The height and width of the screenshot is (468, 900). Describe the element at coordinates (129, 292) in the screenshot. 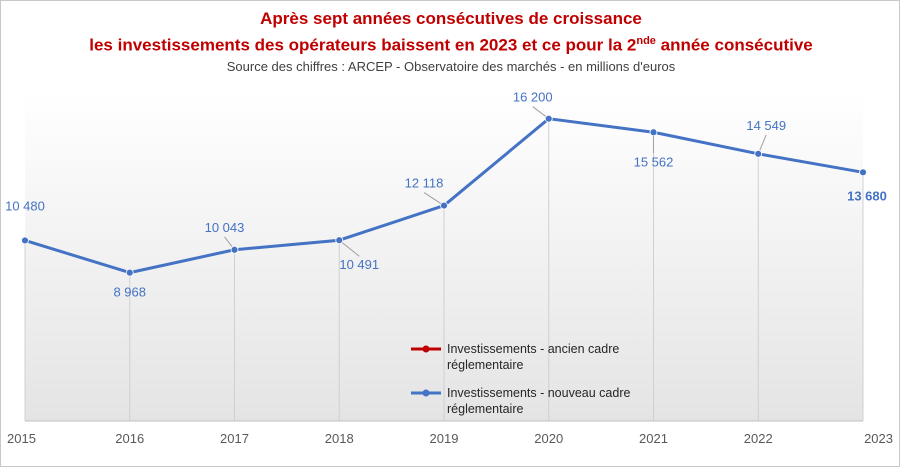

I see `data-label-2016: 8 968` at that location.